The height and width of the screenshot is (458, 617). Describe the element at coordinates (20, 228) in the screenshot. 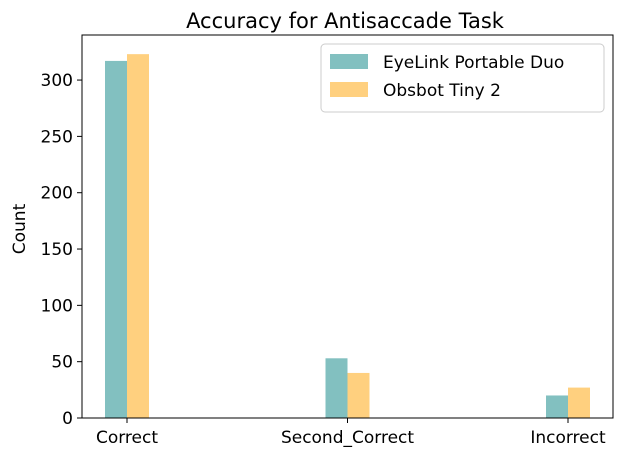

I see `y-axis-label: Count` at that location.